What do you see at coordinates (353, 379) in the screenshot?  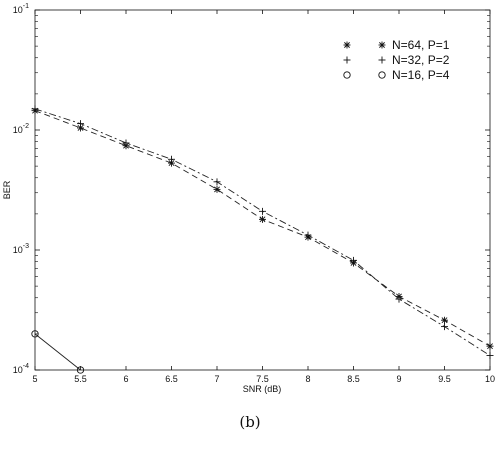 I see `x-tick-label: 8.5` at bounding box center [353, 379].